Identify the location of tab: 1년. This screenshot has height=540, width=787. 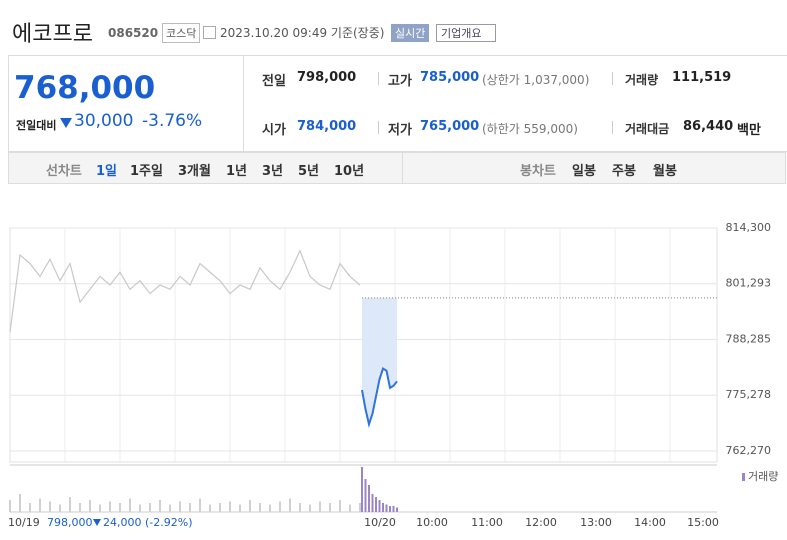
(237, 171).